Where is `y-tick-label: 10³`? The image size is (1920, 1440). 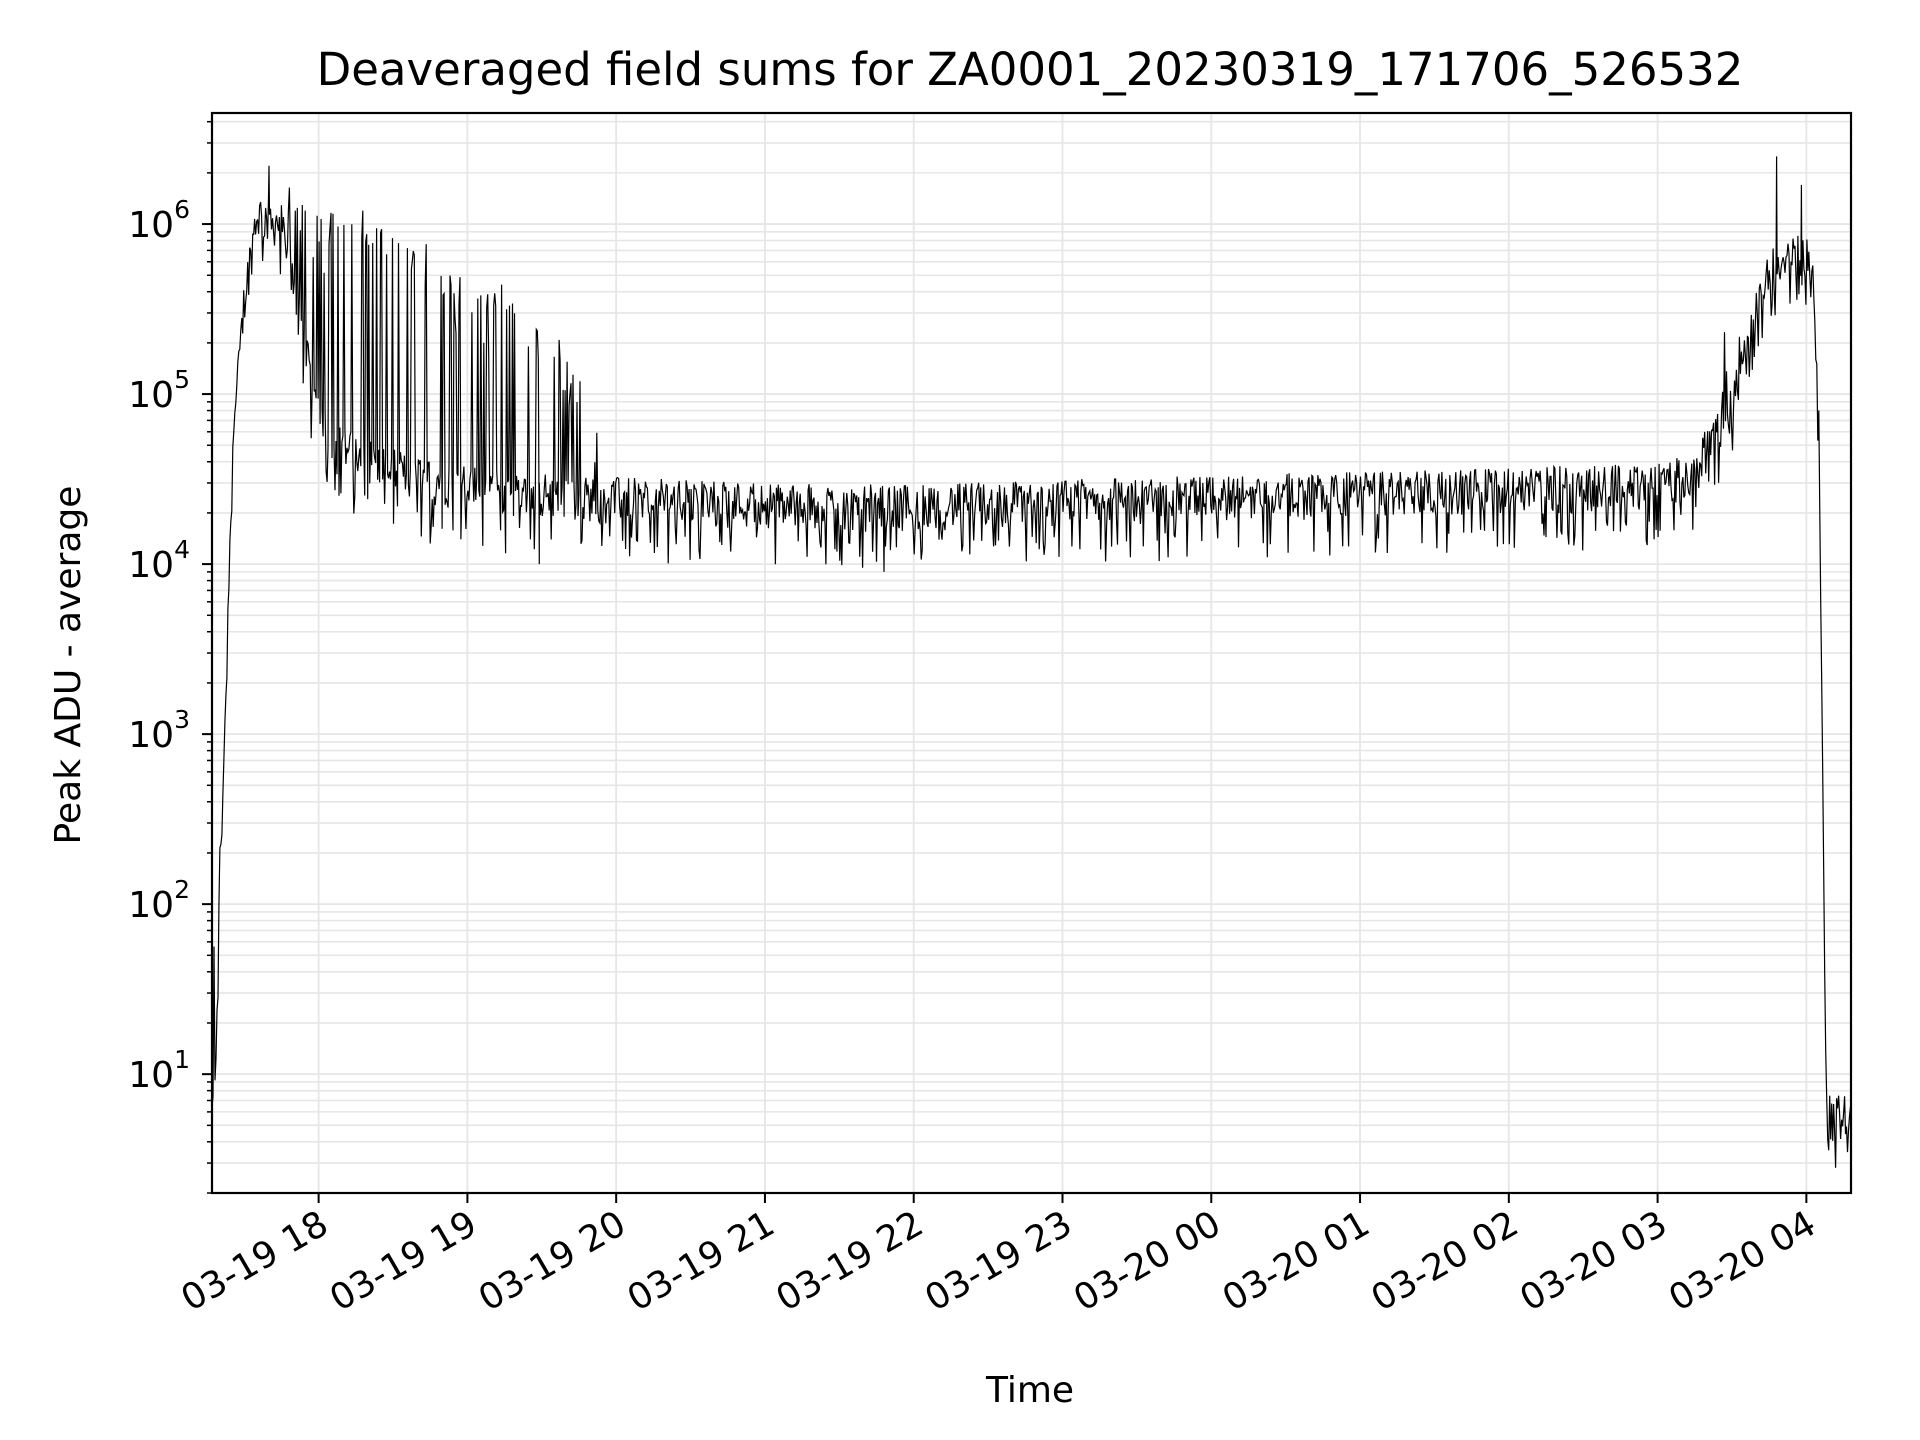 y-tick-label: 10³ is located at coordinates (159, 730).